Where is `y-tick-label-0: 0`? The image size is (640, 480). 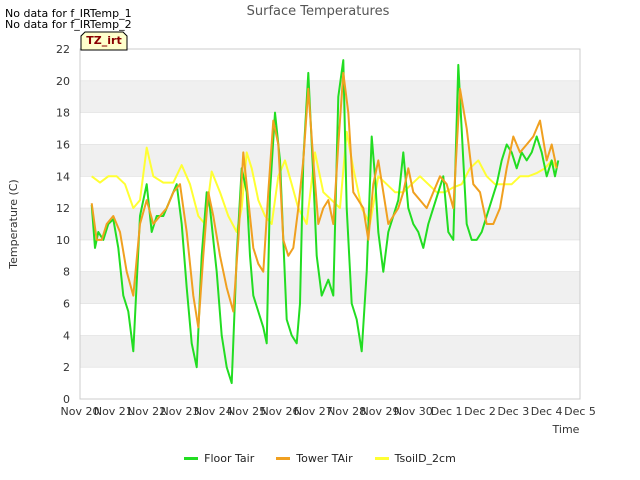
y-tick-label-0: 0 is located at coordinates (66, 399).